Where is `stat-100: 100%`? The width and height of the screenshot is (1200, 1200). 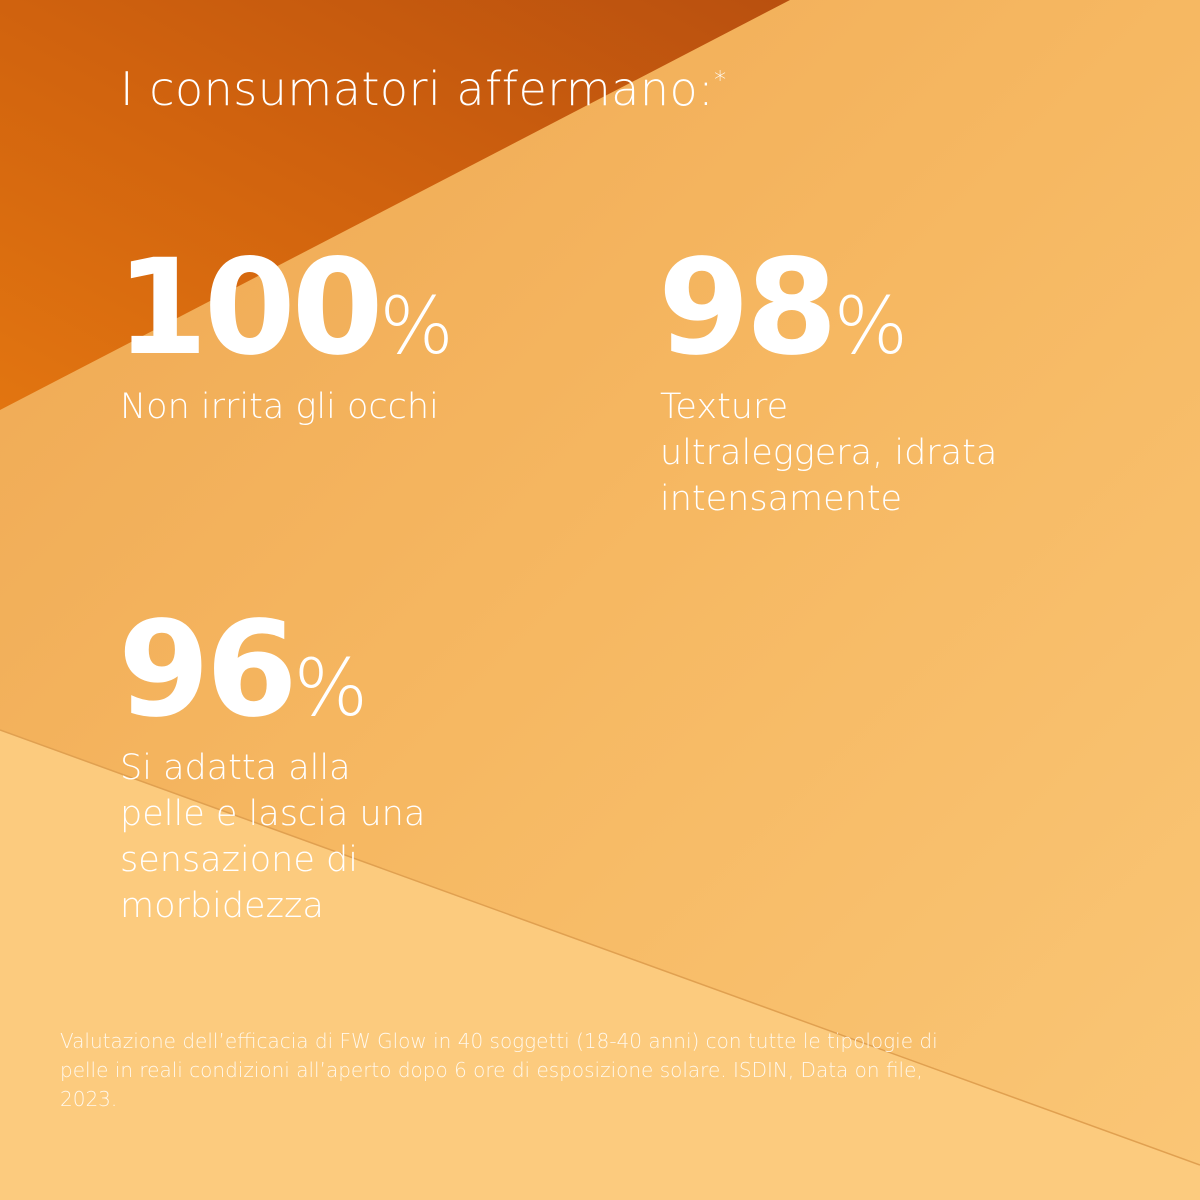 stat-100: 100% is located at coordinates (285, 308).